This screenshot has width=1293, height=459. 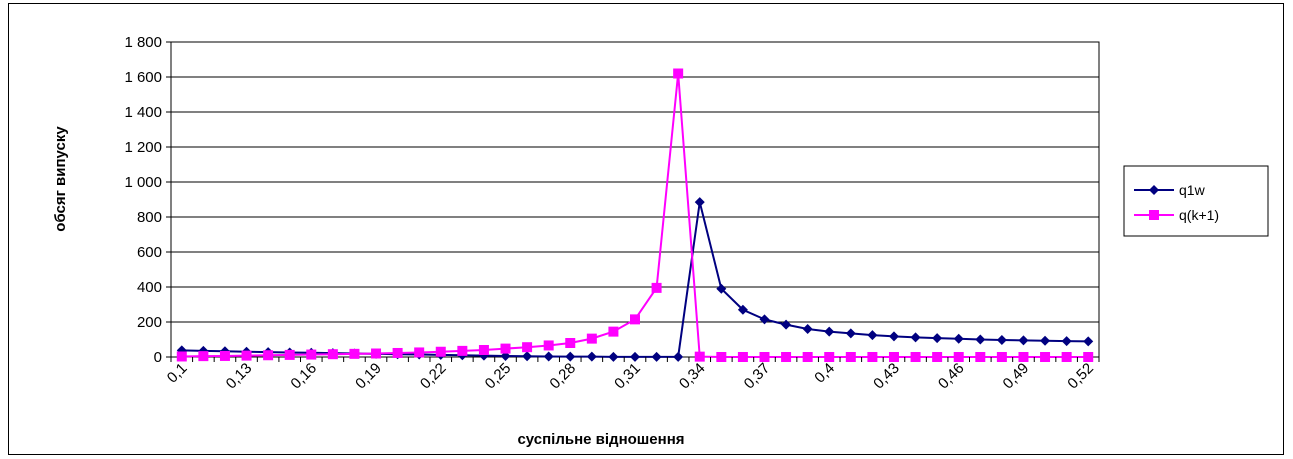 What do you see at coordinates (177, 373) in the screenshot?
I see `x-tick-label: 0,1` at bounding box center [177, 373].